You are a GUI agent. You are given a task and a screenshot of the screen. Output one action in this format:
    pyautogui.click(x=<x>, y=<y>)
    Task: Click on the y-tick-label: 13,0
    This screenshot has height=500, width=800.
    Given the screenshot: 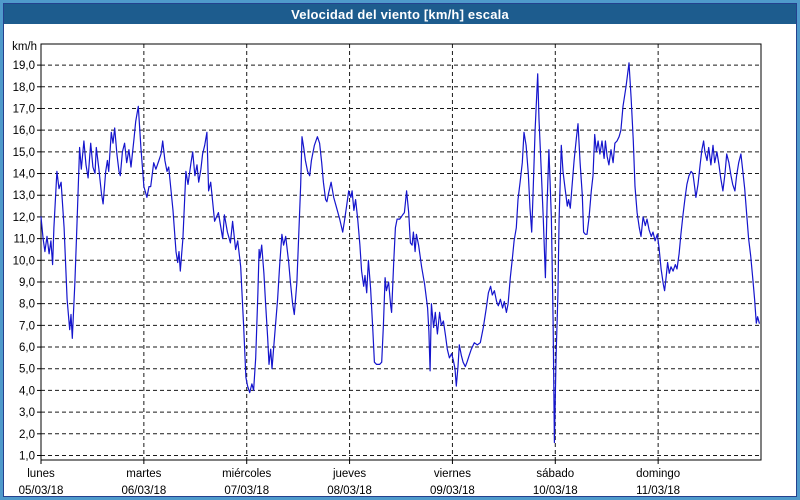 What is the action you would take?
    pyautogui.click(x=24, y=196)
    